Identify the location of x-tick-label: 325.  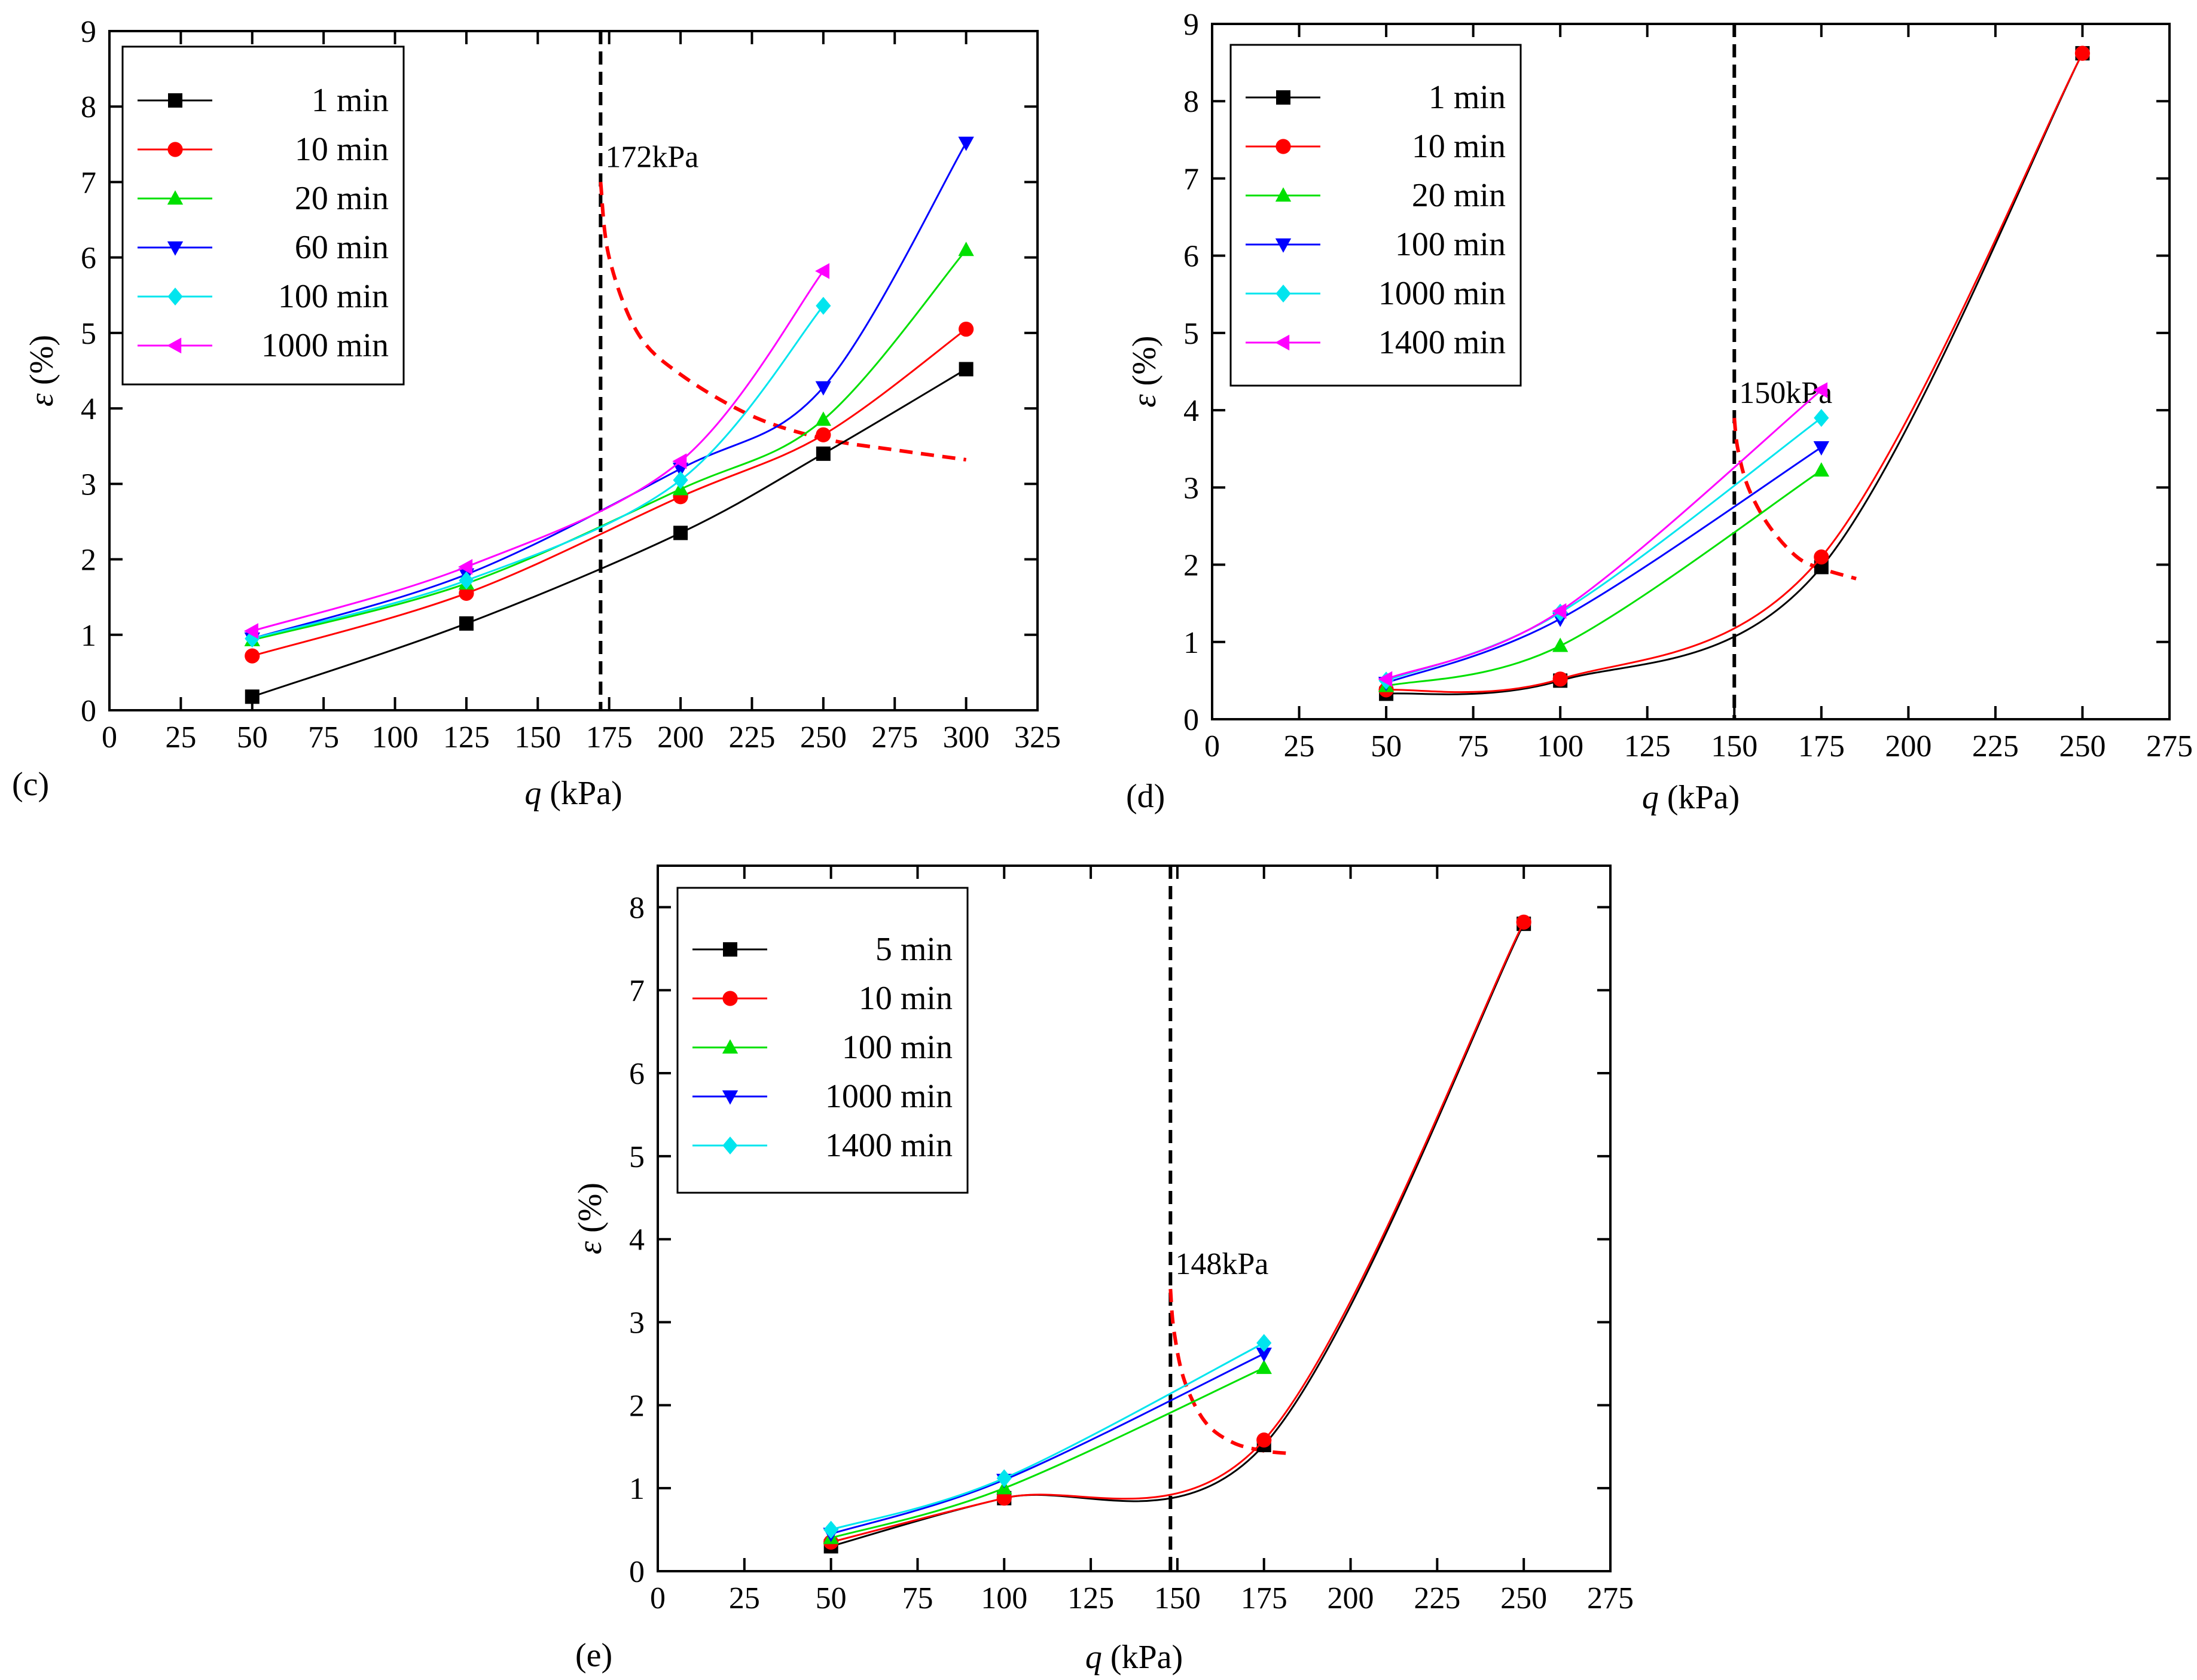
(1037, 737).